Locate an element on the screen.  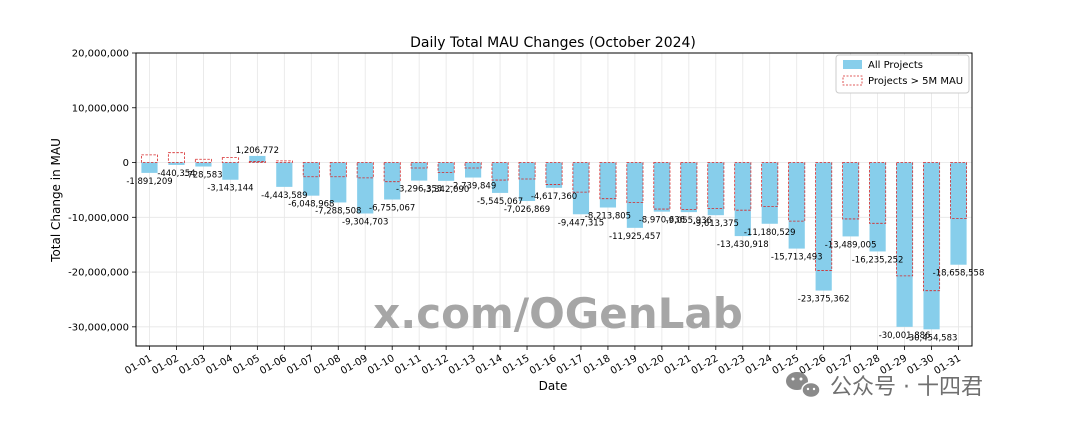
bar-value-label: -3,143,144 is located at coordinates (230, 189).